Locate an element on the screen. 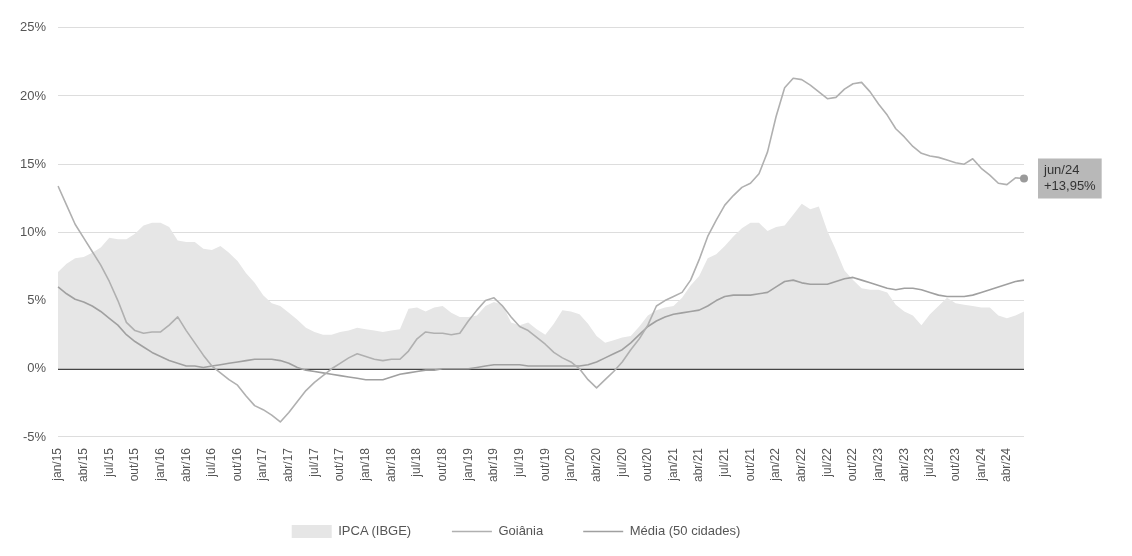 The height and width of the screenshot is (556, 1132). x-tick-label: jan/22 is located at coordinates (775, 464).